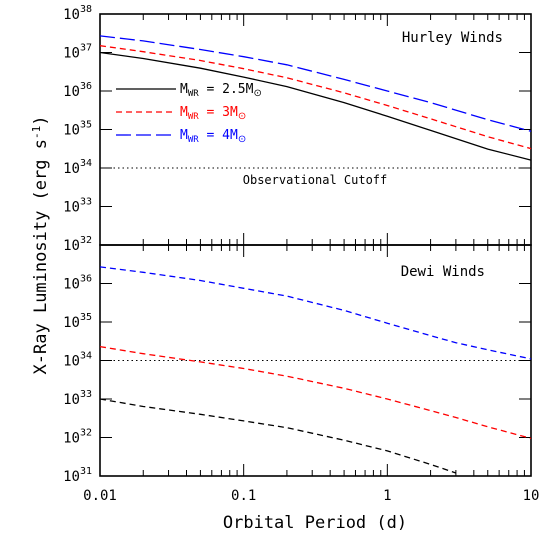  What do you see at coordinates (452, 38) in the screenshot?
I see `top-panel-title: Hurley Winds` at bounding box center [452, 38].